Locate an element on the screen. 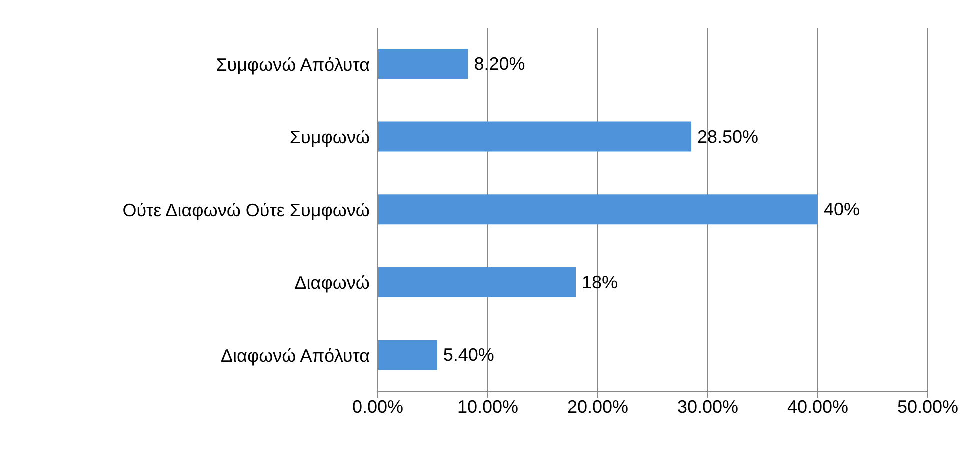 This screenshot has width=977, height=450. data-label: 18% is located at coordinates (600, 282).